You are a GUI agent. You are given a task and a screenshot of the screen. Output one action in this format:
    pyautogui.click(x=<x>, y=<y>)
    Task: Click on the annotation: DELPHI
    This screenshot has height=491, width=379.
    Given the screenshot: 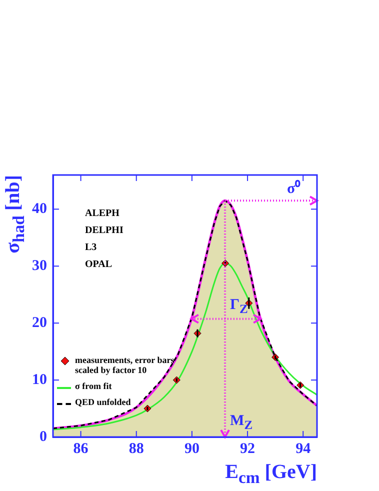 What is the action you would take?
    pyautogui.click(x=104, y=231)
    